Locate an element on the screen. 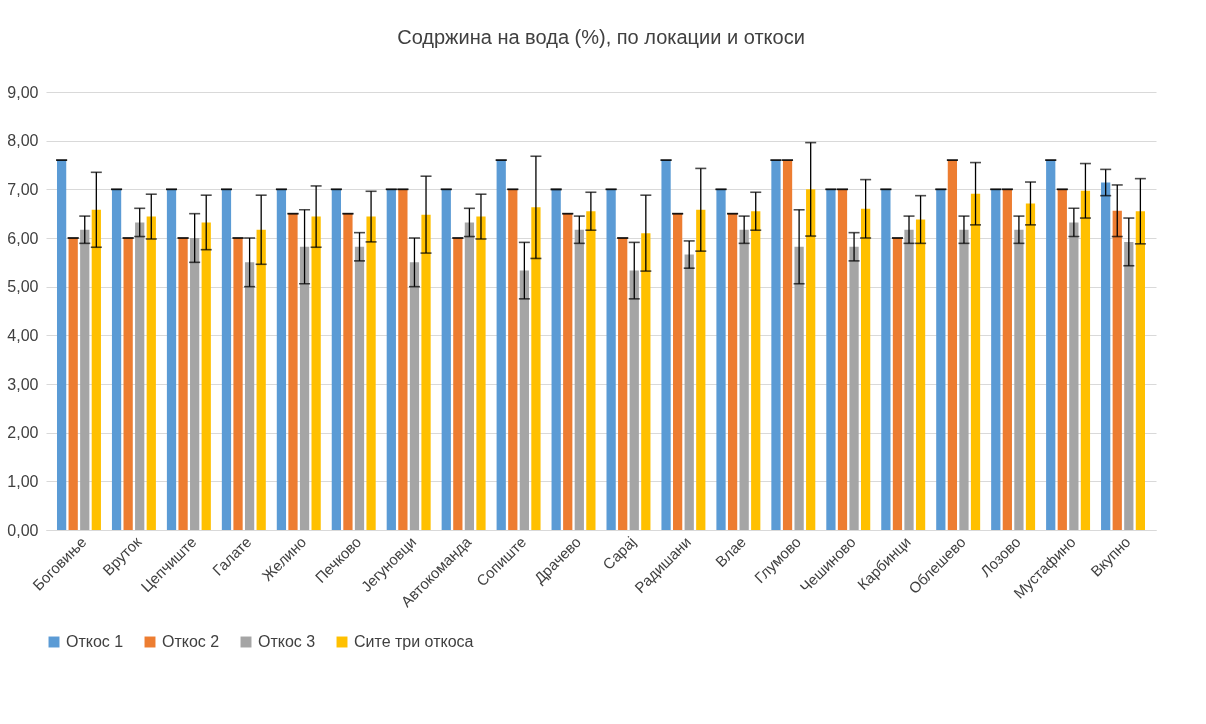 This screenshot has width=1206, height=724. y-tick-label: 8,00 is located at coordinates (23, 141).